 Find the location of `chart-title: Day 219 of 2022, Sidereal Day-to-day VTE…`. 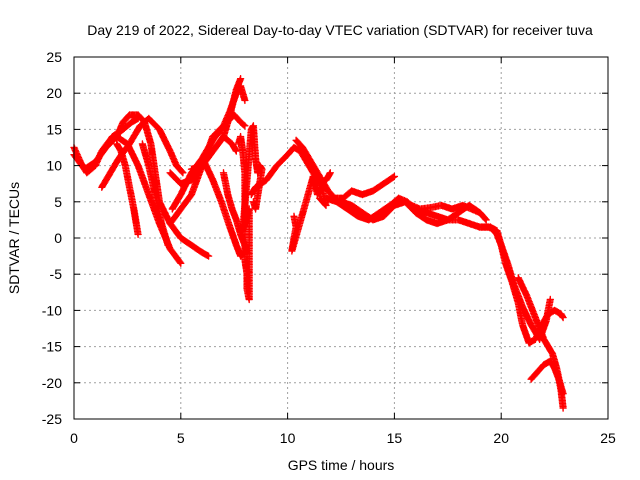

chart-title: Day 219 of 2022, Sidereal Day-to-day VTE… is located at coordinates (340, 30).